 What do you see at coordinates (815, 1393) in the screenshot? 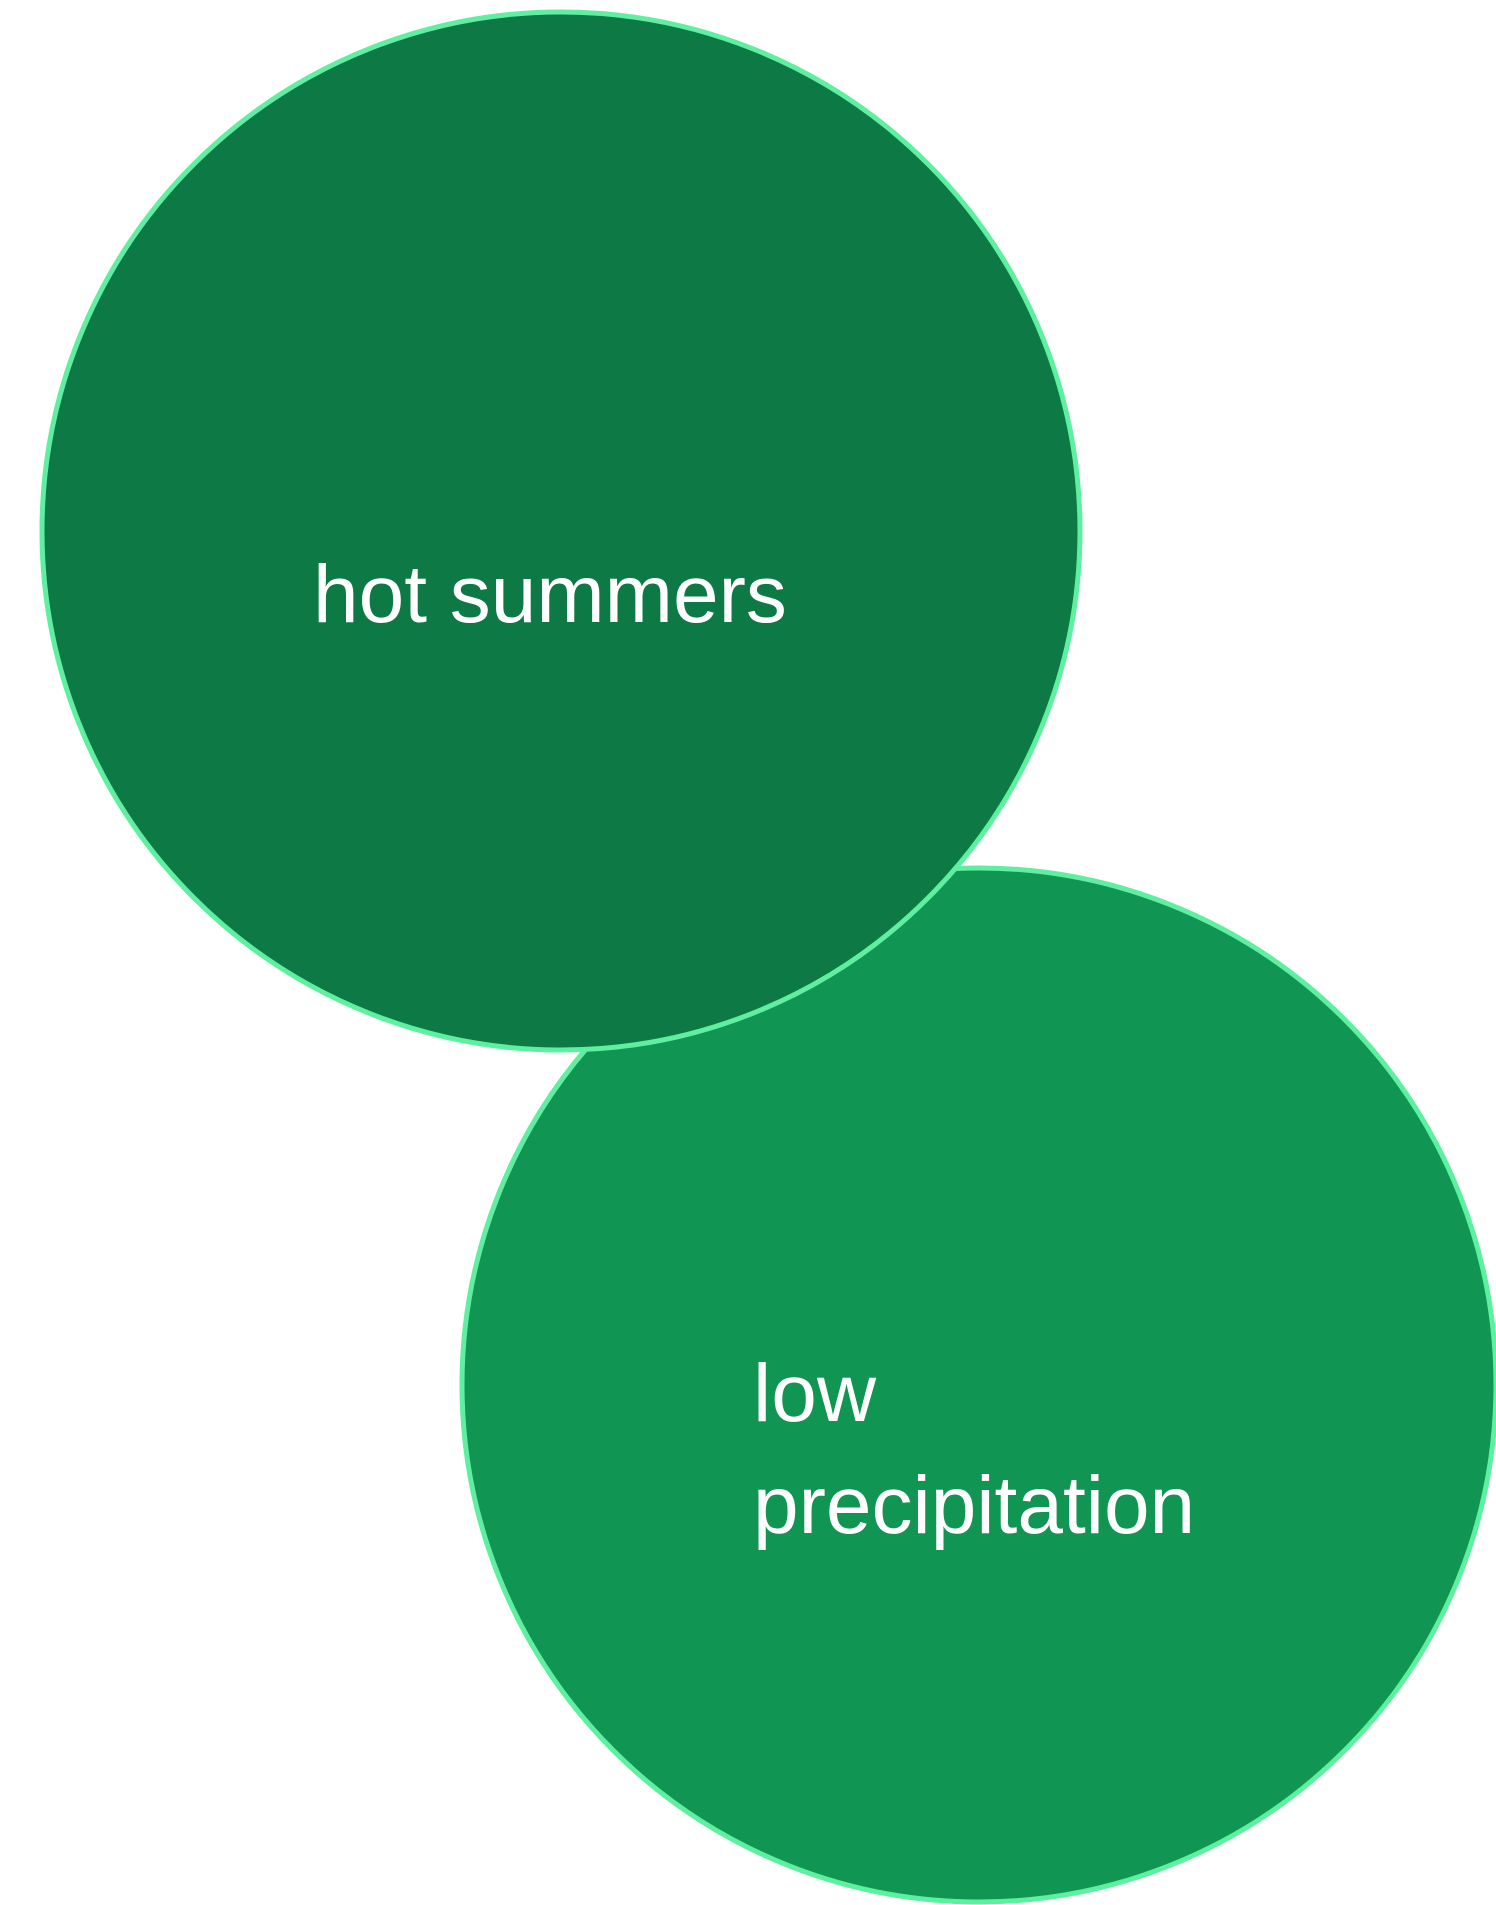
I see `node-label: low` at bounding box center [815, 1393].